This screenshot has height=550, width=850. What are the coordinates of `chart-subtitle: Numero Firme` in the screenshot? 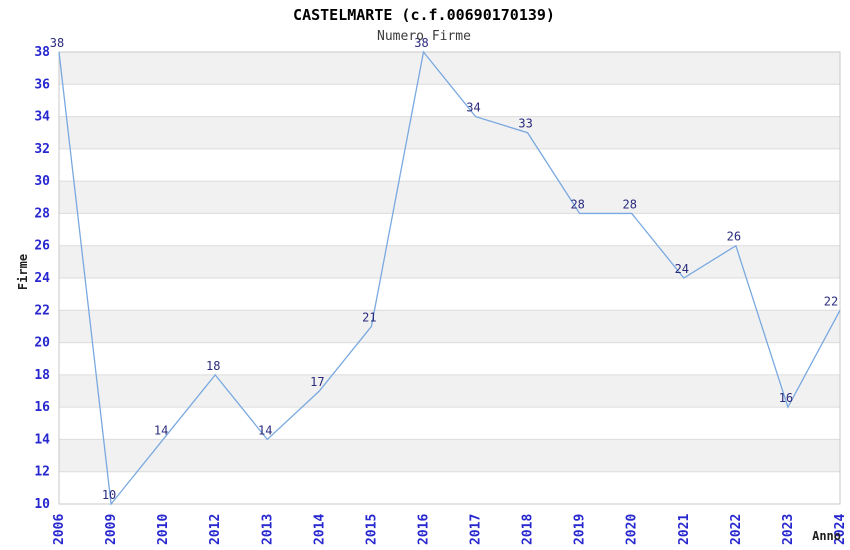 It's located at (424, 36).